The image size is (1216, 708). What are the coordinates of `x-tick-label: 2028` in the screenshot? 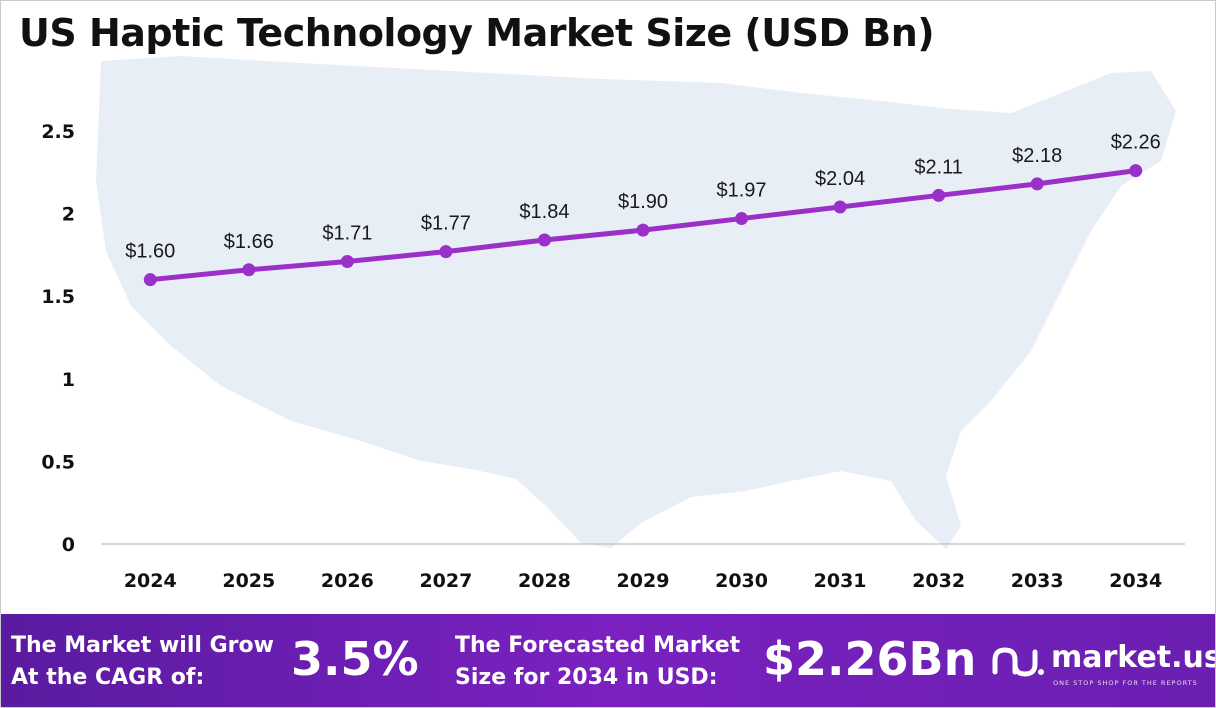 It's located at (544, 581).